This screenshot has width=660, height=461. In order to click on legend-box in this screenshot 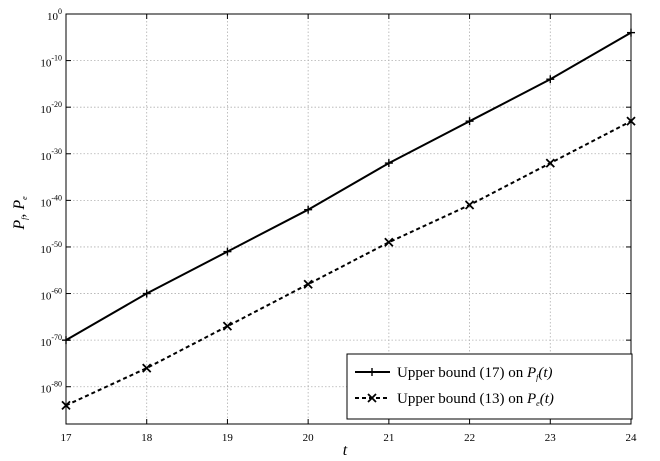, I will do `click(489, 386)`.